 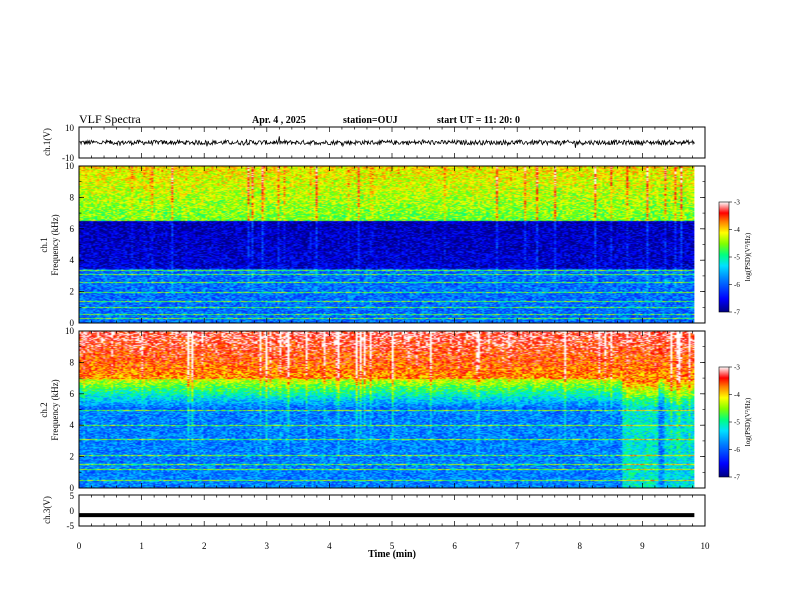 I want to click on waveform-ch3-panel: 5 0 -5 ch.3(V), so click(x=374, y=511).